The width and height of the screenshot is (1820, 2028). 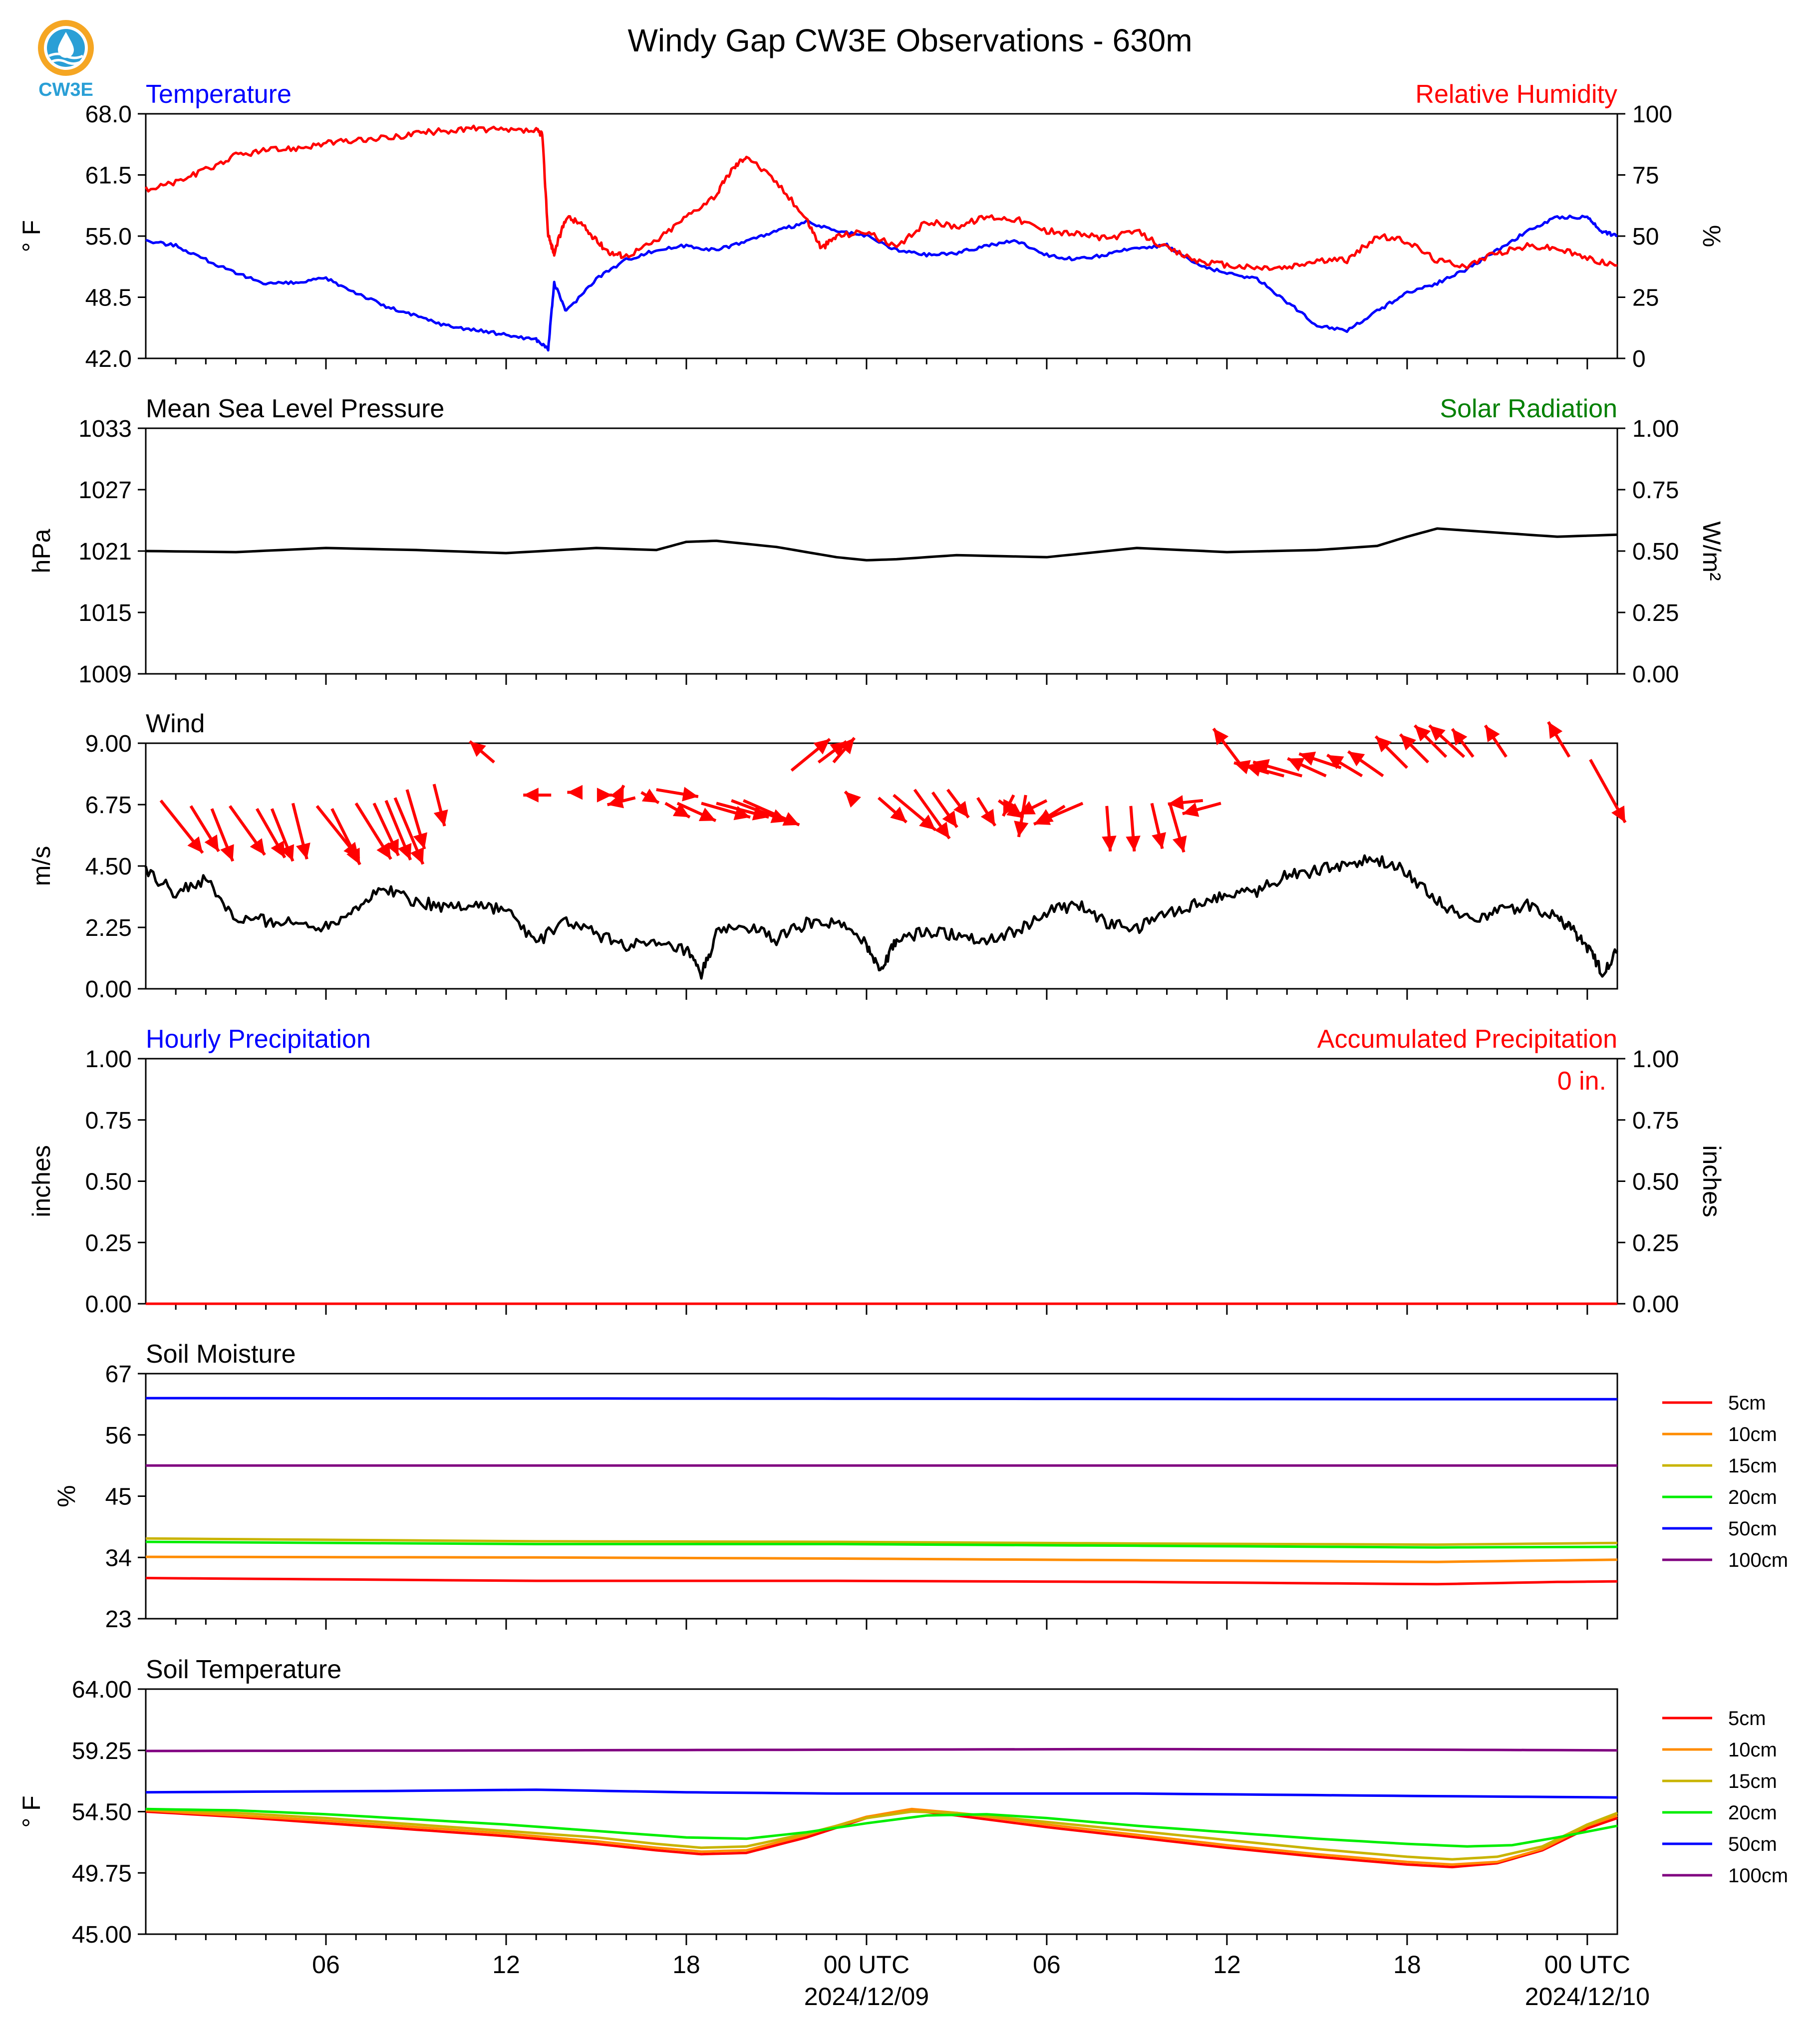 What do you see at coordinates (1652, 114) in the screenshot?
I see `y-tick-label-right: 100` at bounding box center [1652, 114].